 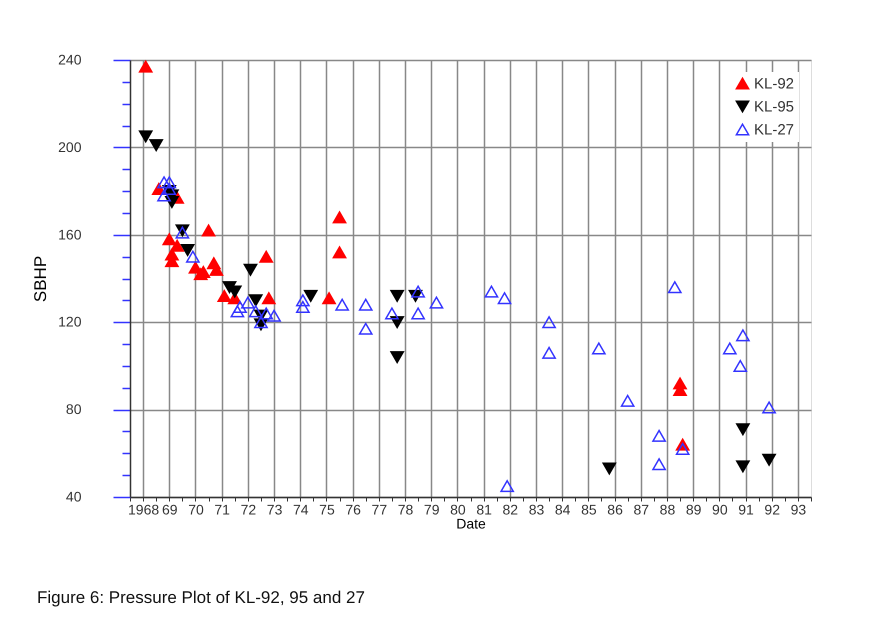 What do you see at coordinates (720, 510) in the screenshot?
I see `x-tick-label: 90` at bounding box center [720, 510].